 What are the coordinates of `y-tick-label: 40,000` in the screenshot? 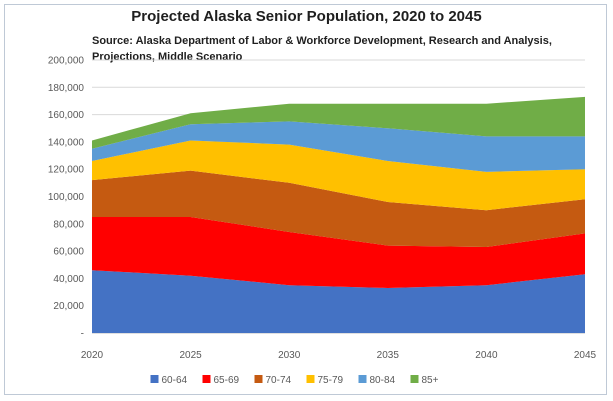 It's located at (68, 279).